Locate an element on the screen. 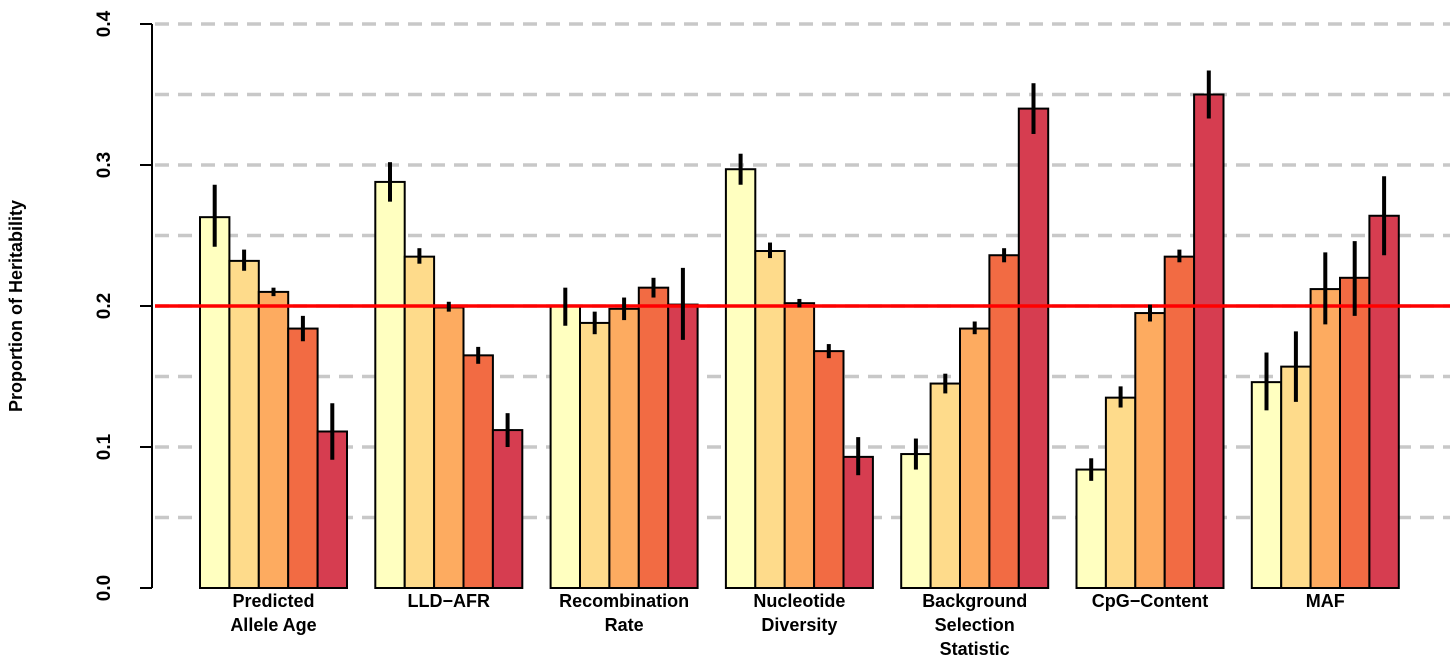 The image size is (1450, 660). category-label: CpG−Content is located at coordinates (1150, 601).